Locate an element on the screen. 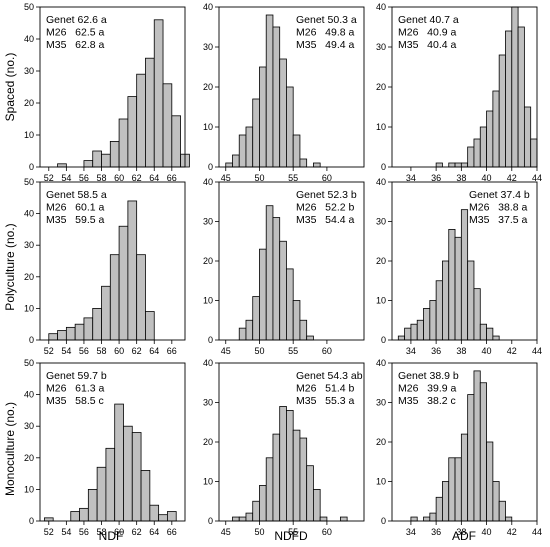  annotation-line: Genet 38.9 b is located at coordinates (428, 376).